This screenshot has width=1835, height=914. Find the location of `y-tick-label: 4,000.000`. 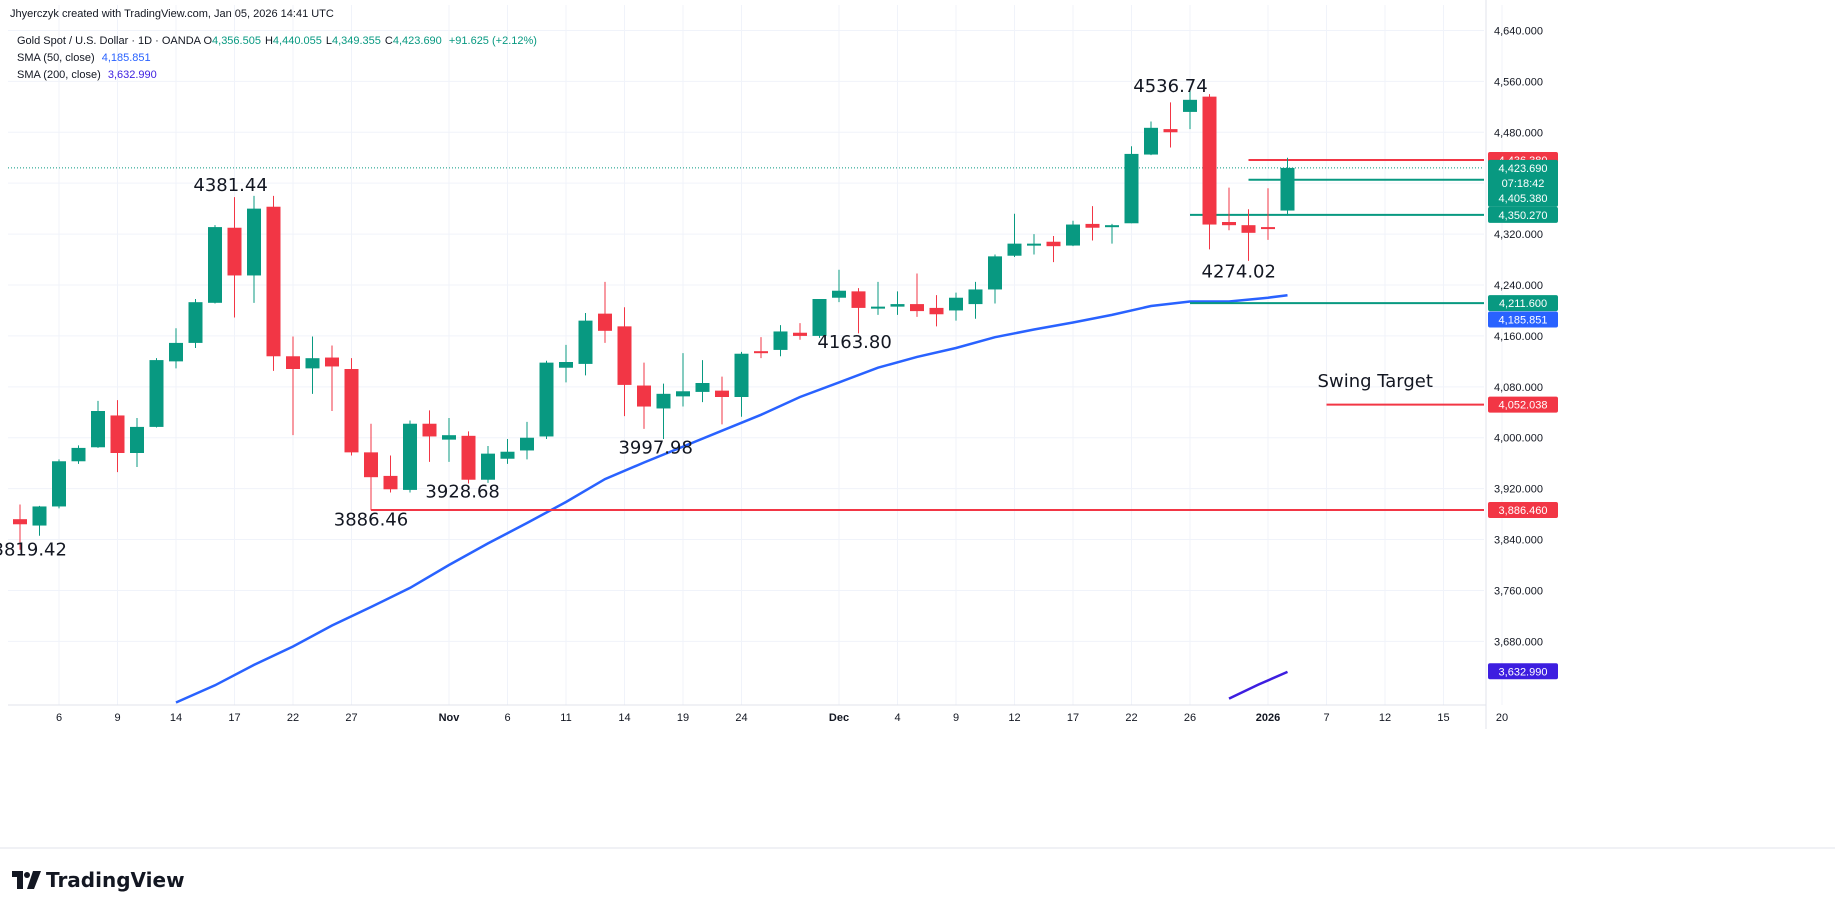

y-tick-label: 4,000.000 is located at coordinates (1518, 439).